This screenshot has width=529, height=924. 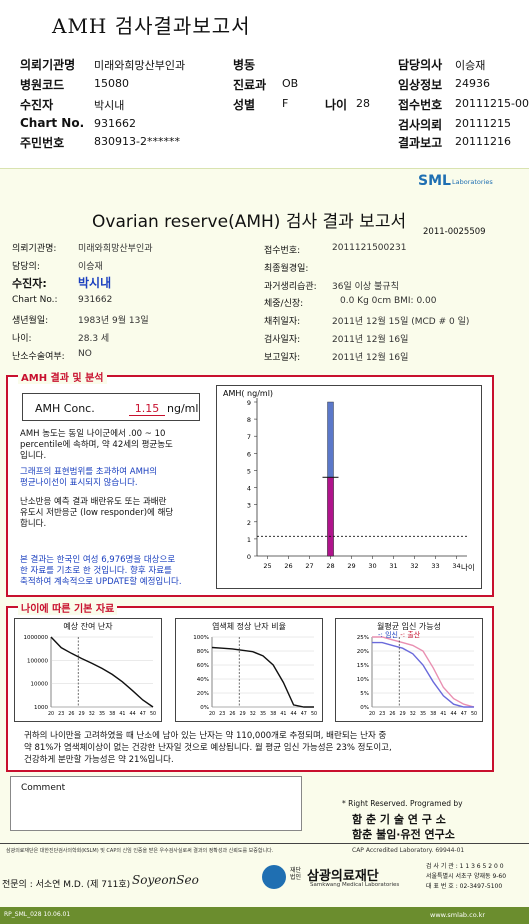 What do you see at coordinates (34, 249) in the screenshot?
I see `field-label: 의뢰기관명:` at bounding box center [34, 249].